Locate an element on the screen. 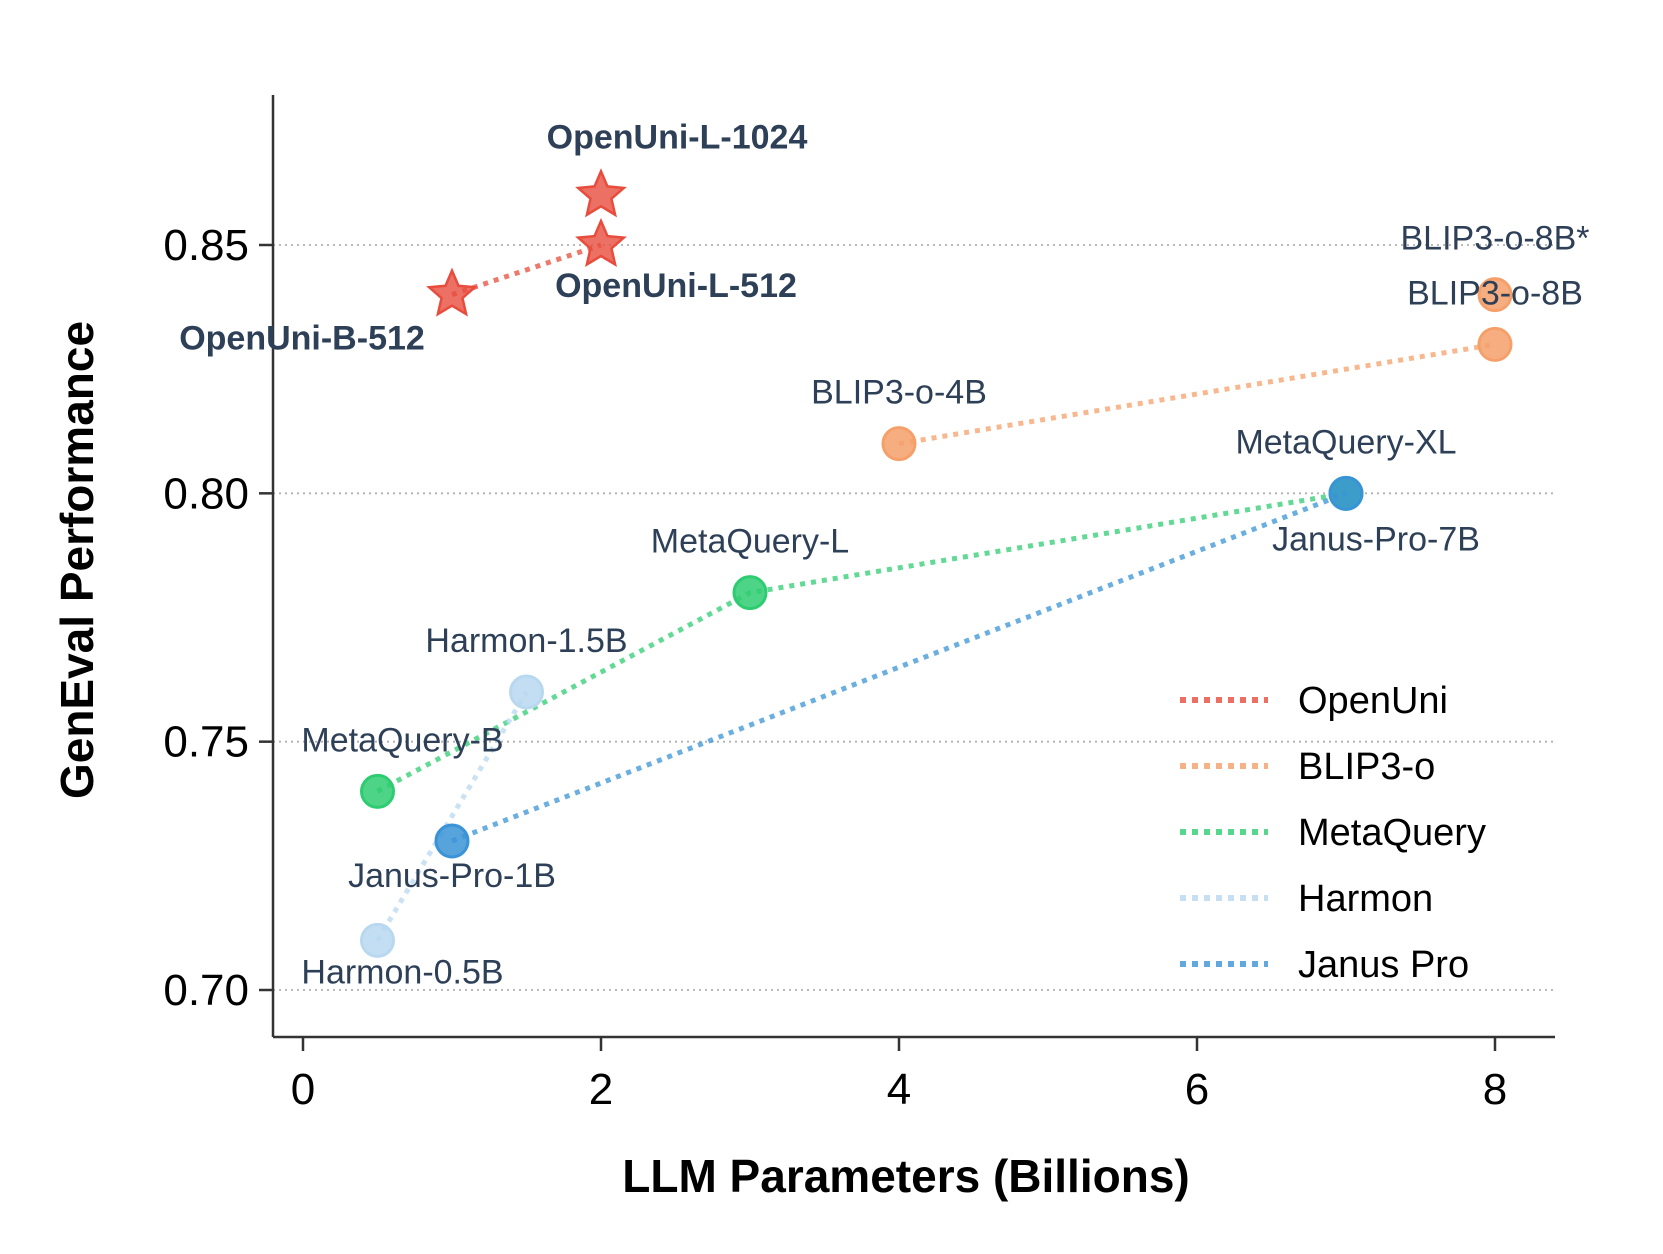 The image size is (1663, 1254). data-point-blip3-o-4b is located at coordinates (899, 444).